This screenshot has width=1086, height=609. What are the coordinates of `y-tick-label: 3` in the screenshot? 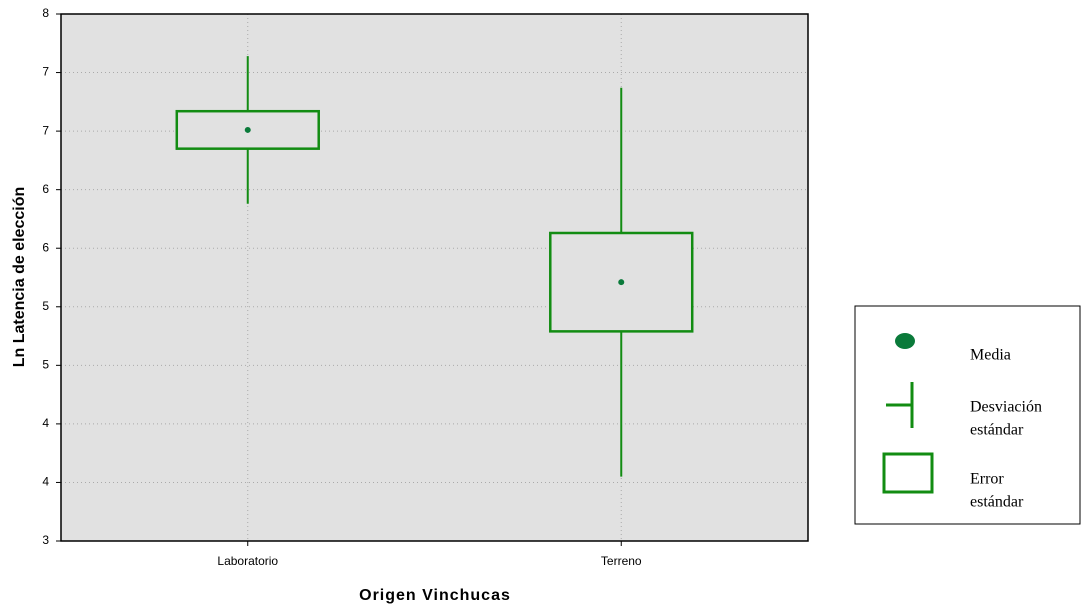 It's located at (45, 540).